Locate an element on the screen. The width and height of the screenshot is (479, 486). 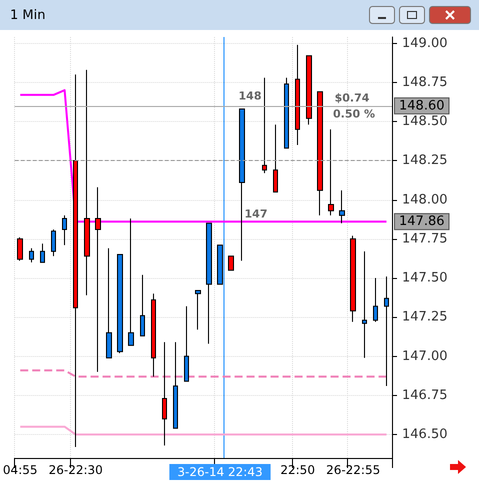
x-tick-label: 04:55 is located at coordinates (20, 470).